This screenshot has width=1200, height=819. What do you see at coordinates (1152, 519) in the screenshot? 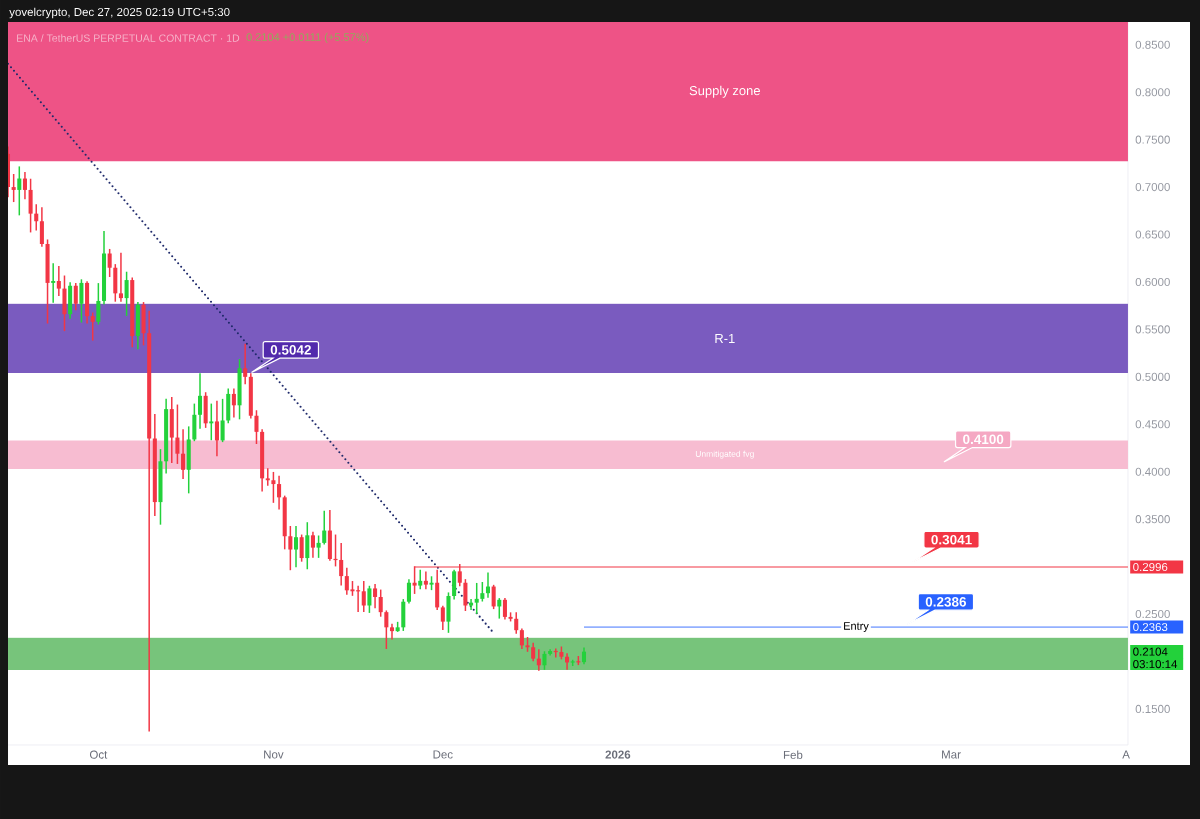
I see `y-tick-label: 0.3500` at bounding box center [1152, 519].